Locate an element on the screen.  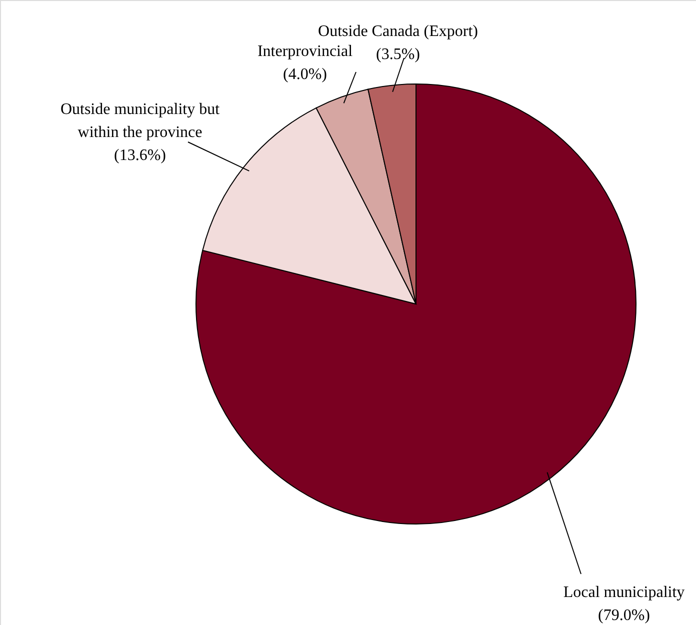
slice-label: Interprovincial is located at coordinates (305, 51).